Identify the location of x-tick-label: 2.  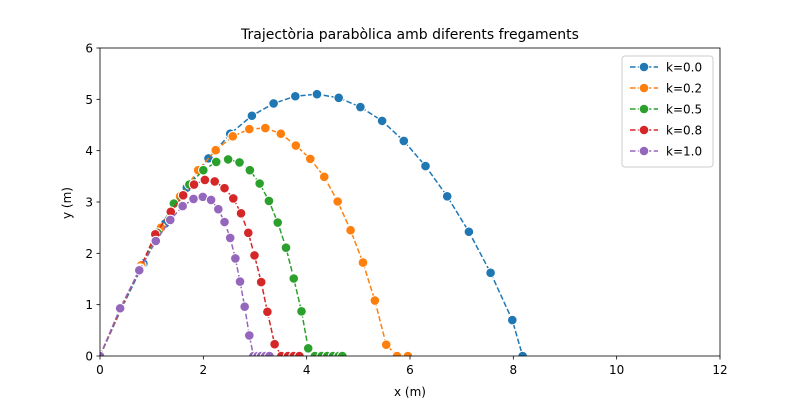
(204, 370).